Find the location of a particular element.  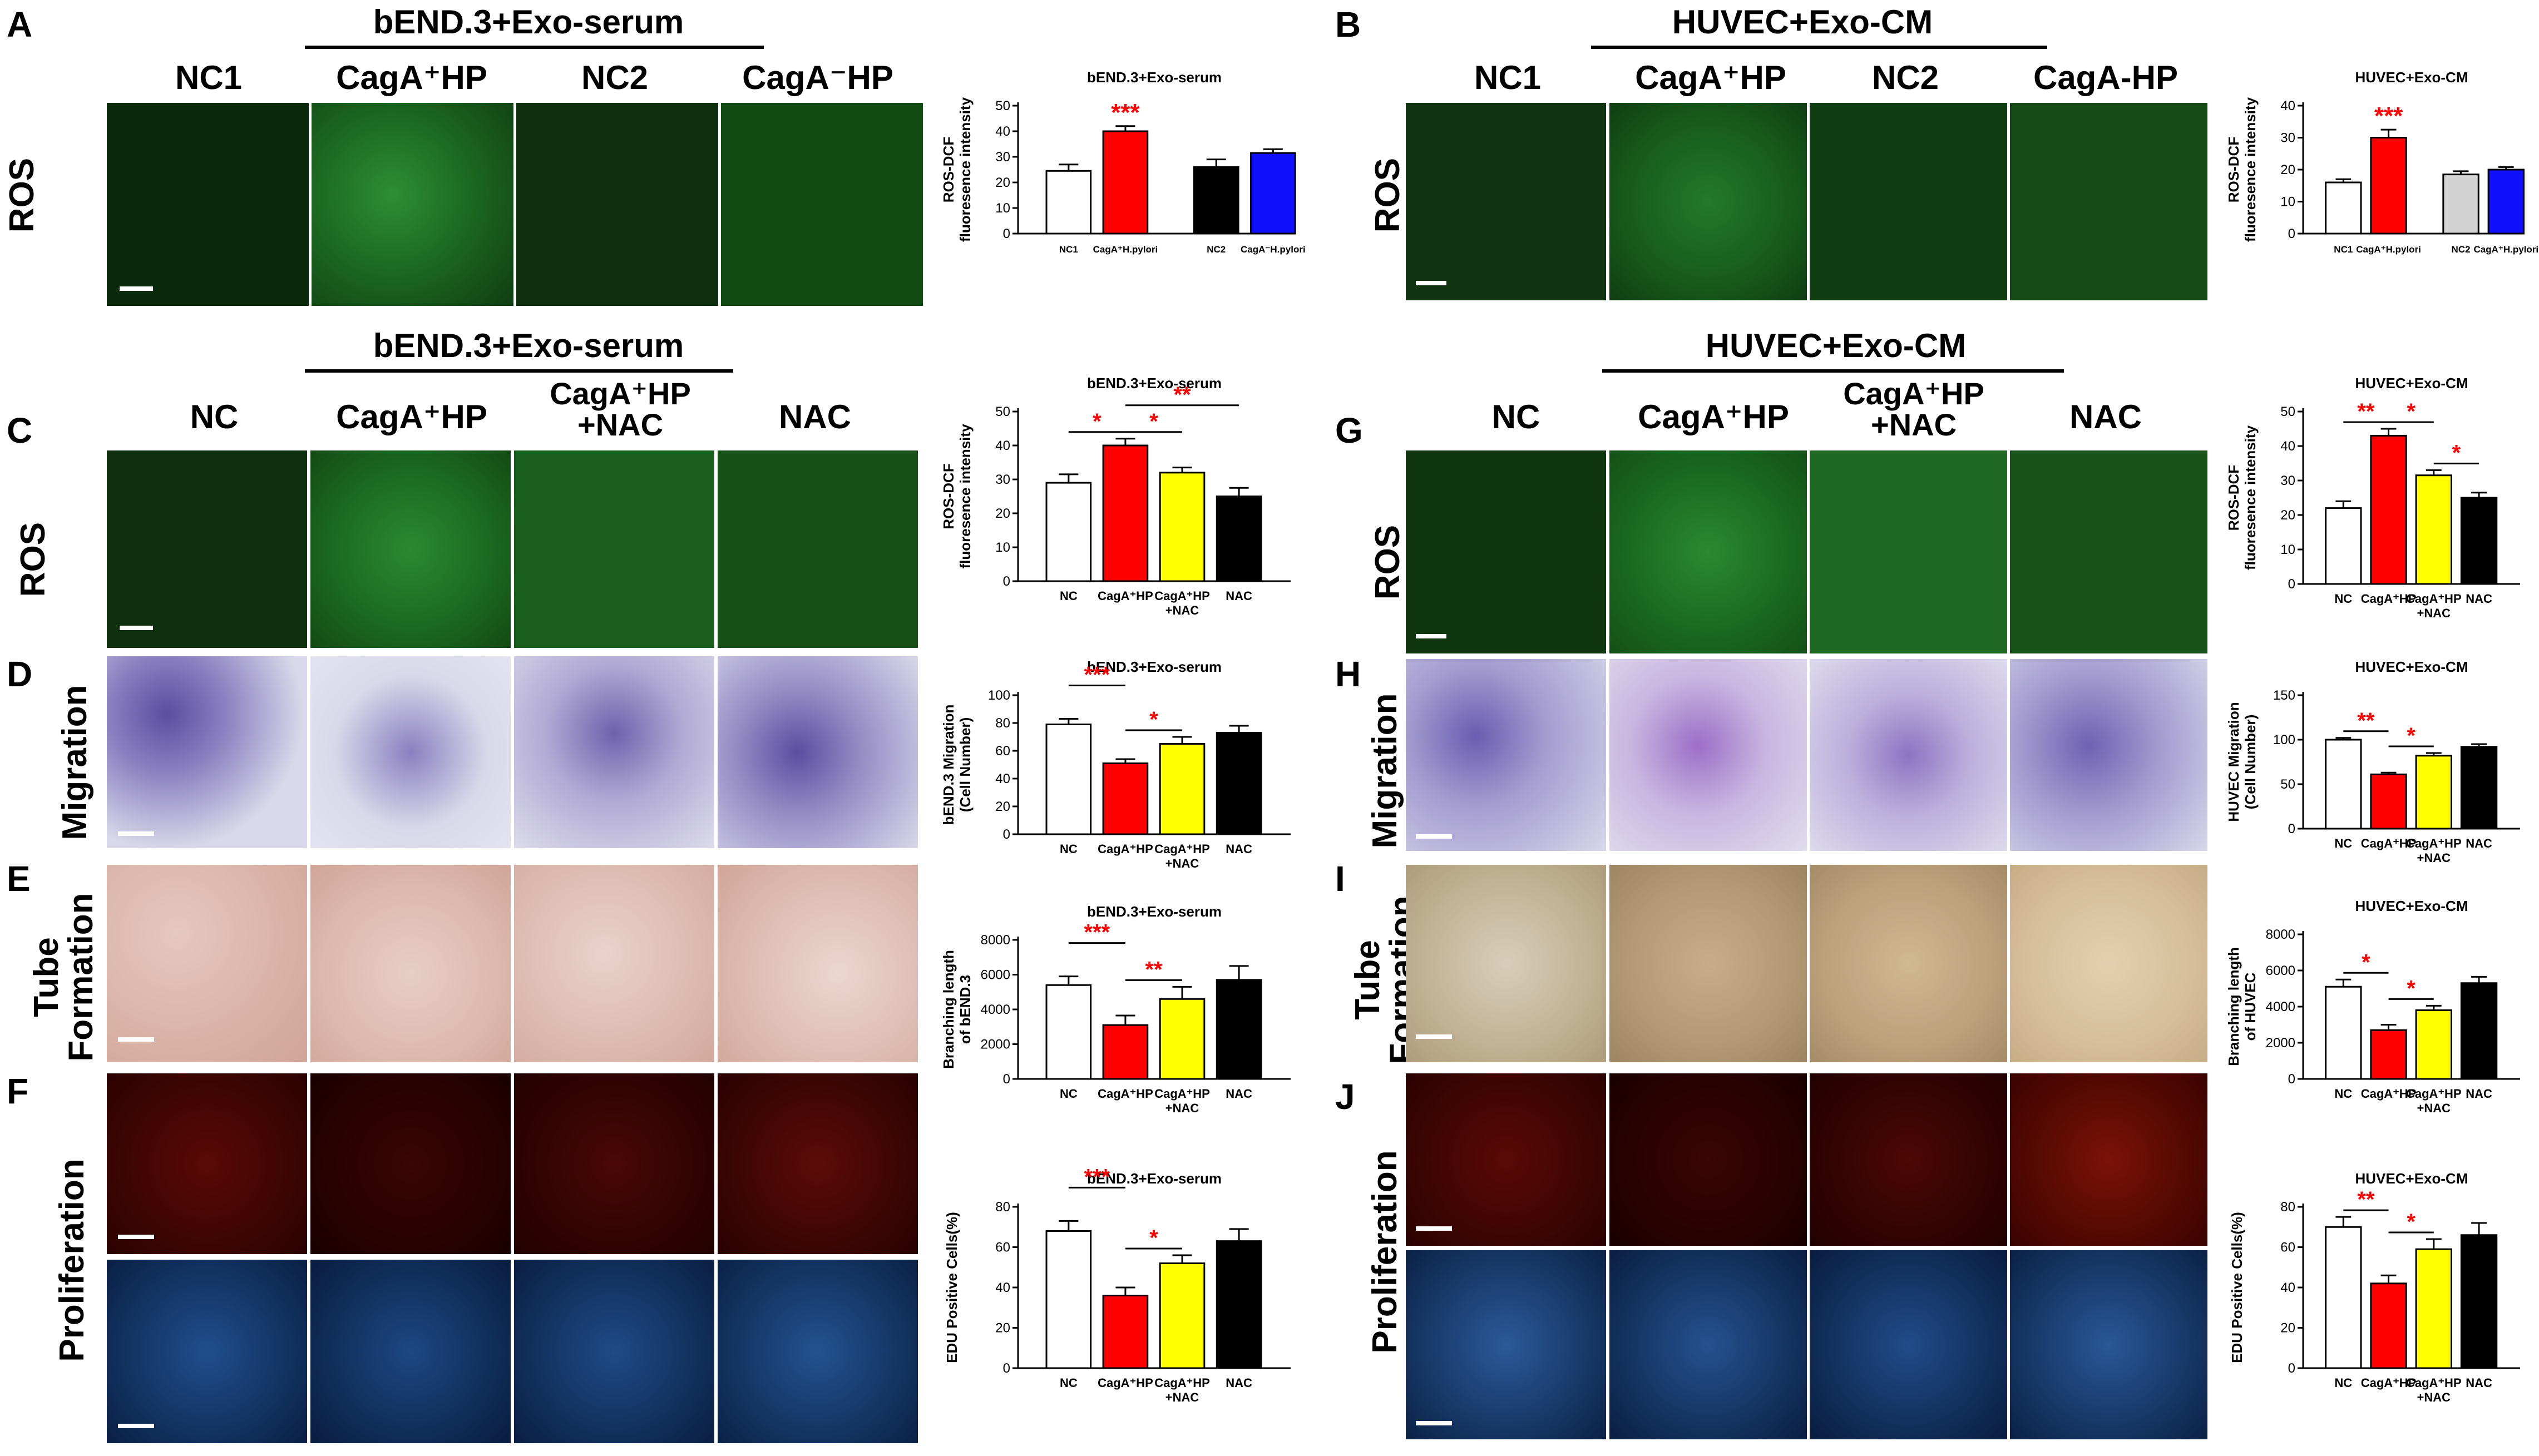

scale-bar-d is located at coordinates (136, 833).